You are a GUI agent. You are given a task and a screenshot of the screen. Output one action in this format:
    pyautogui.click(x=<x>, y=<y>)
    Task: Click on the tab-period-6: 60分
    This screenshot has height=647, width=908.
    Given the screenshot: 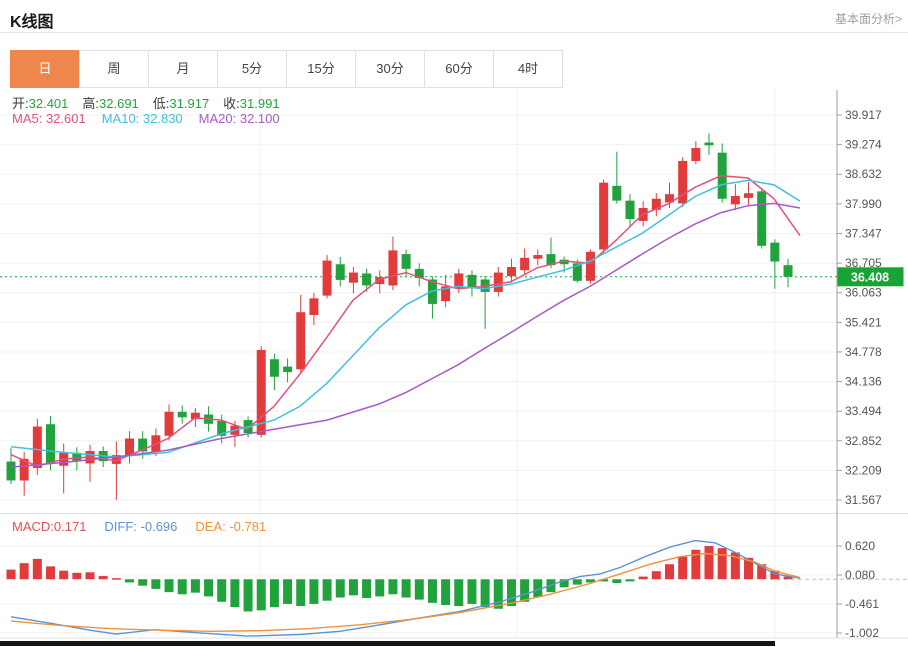 What is the action you would take?
    pyautogui.click(x=459, y=69)
    